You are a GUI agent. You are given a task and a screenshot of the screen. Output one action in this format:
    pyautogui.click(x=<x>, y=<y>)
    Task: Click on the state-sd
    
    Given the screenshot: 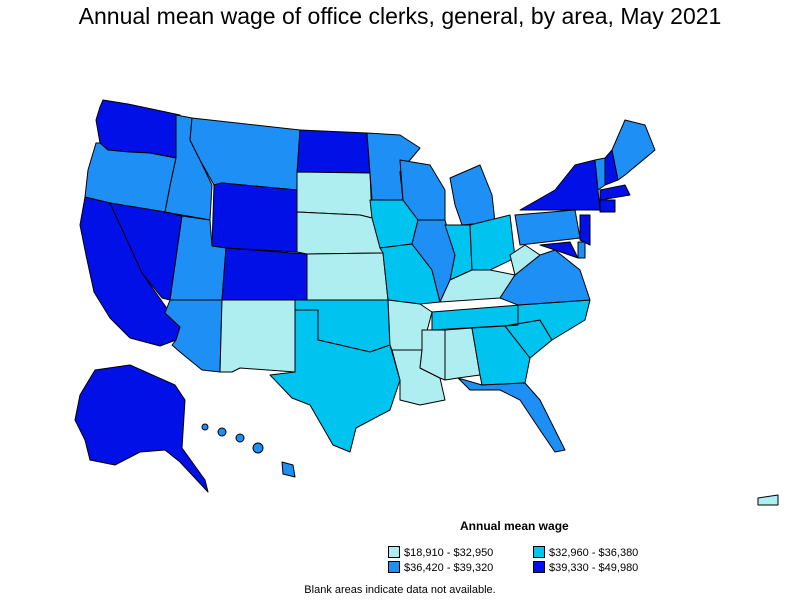 What is the action you would take?
    pyautogui.click(x=334, y=195)
    